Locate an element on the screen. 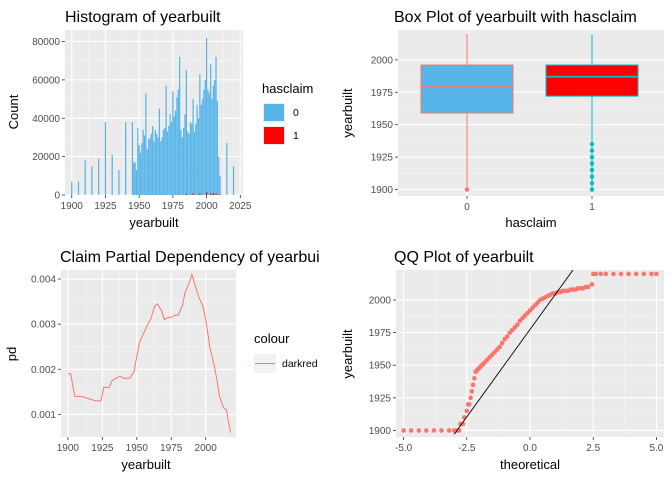 The height and width of the screenshot is (480, 672). y-ticks: 1900 1925 1950 1975 2000 is located at coordinates (384, 125).